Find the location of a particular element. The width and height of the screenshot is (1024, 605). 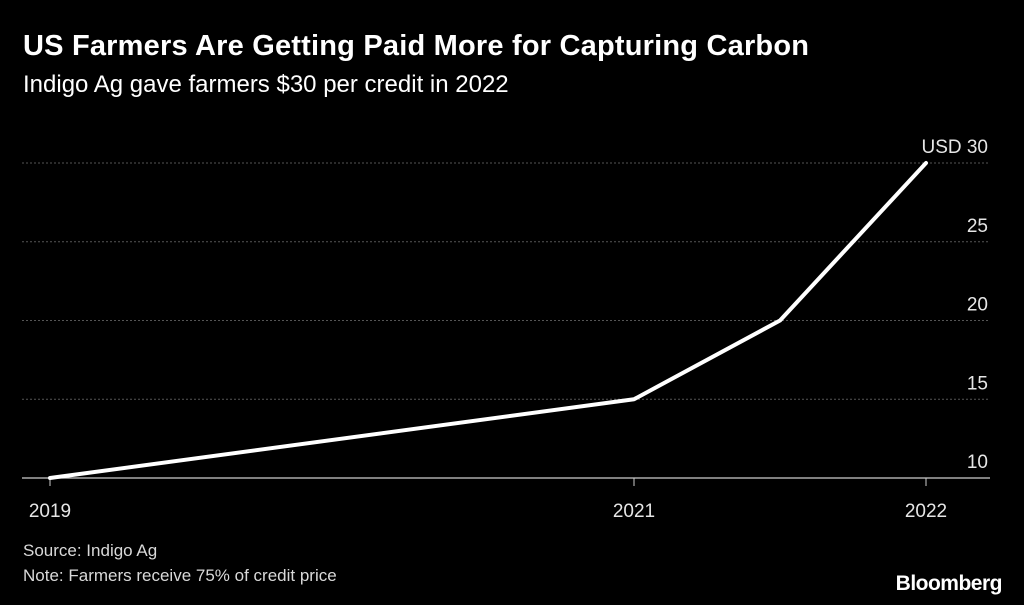

x-tick-label: 2019 is located at coordinates (50, 511).